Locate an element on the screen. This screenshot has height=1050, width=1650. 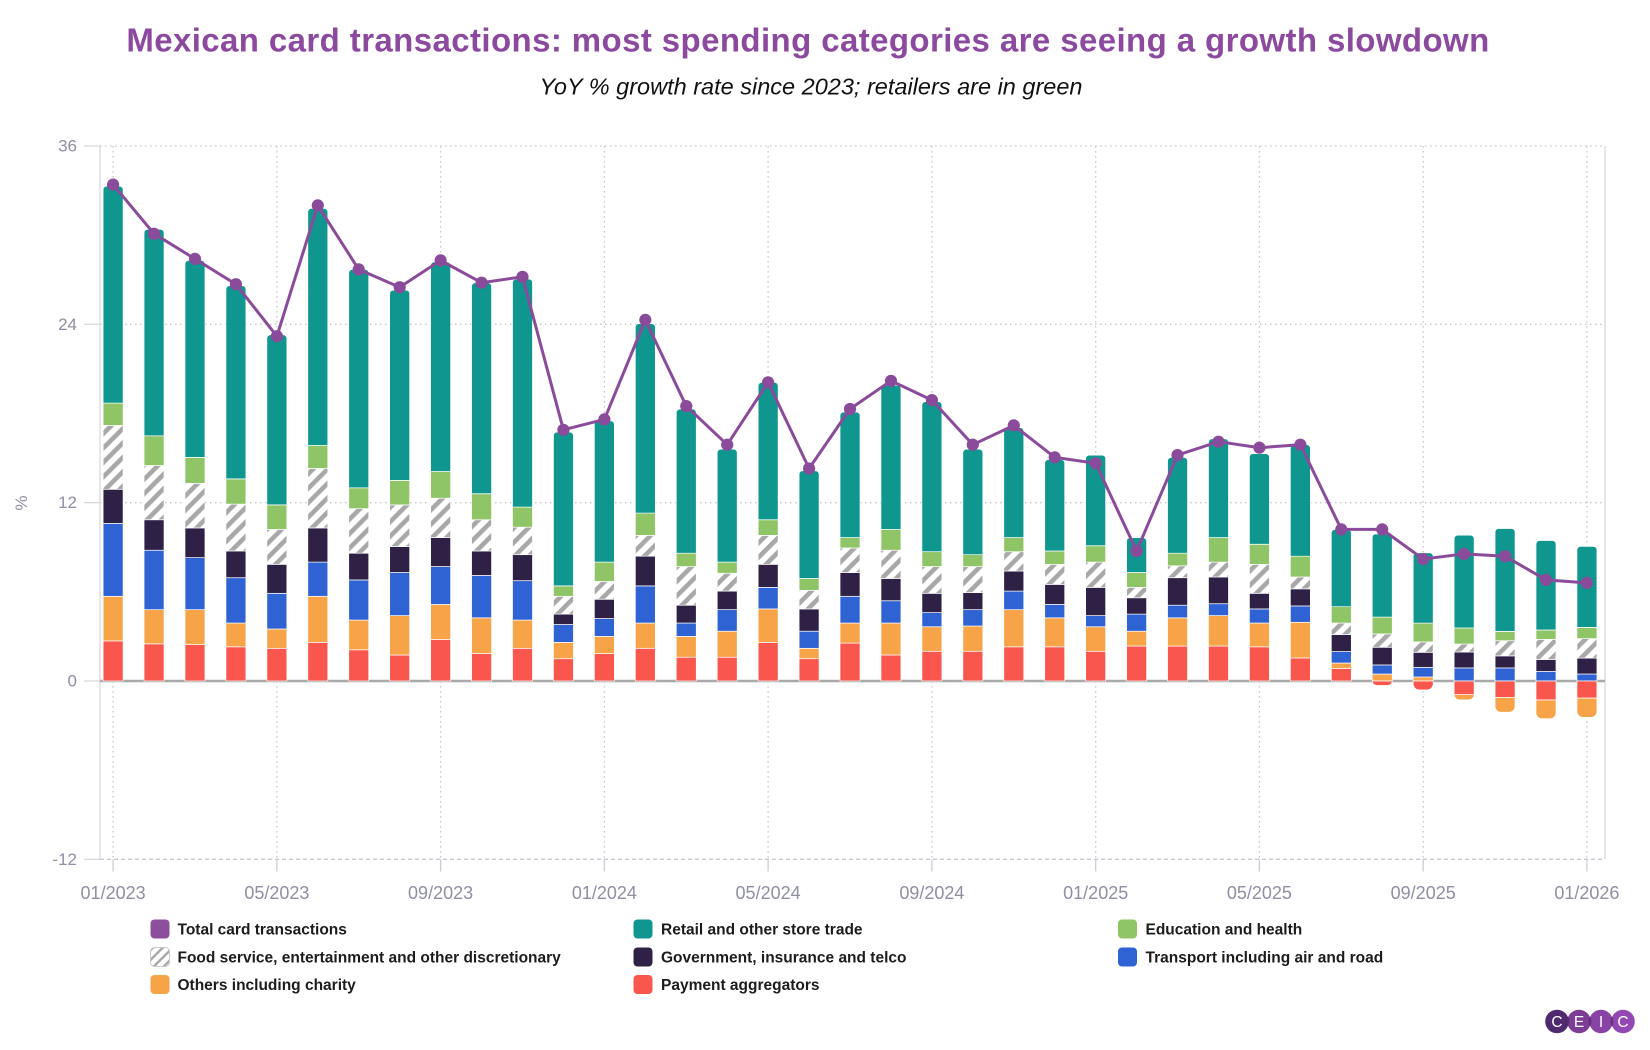
svg-text: -12 is located at coordinates (64, 859).